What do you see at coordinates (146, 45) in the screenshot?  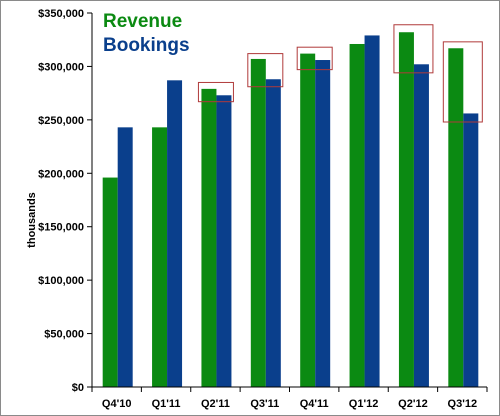 I see `legend-entry-bookings: Bookings` at bounding box center [146, 45].